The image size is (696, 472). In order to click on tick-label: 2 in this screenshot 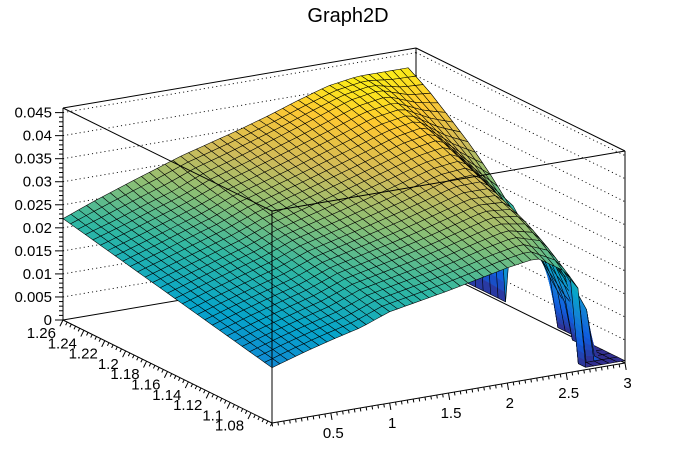, I will do `click(510, 403)`.